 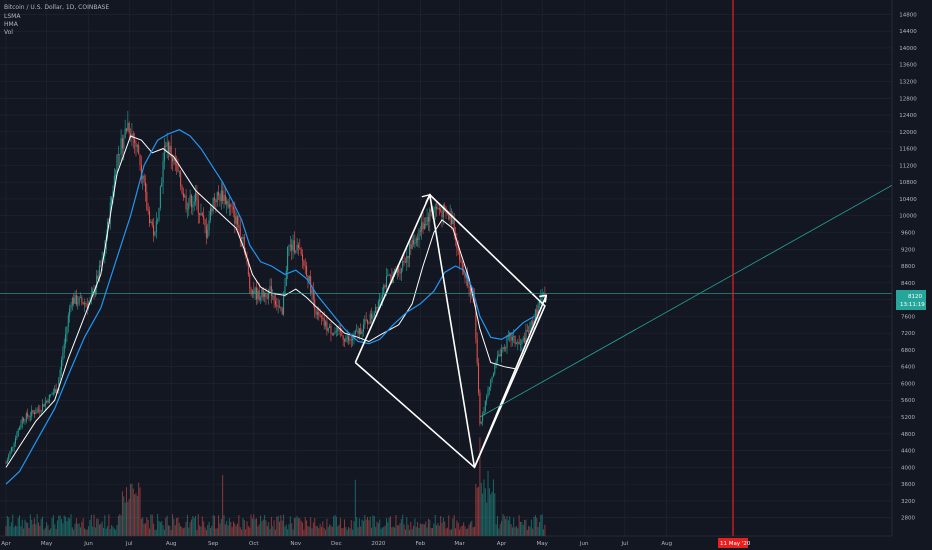 I want to click on time-axis-bg, so click(x=466, y=543).